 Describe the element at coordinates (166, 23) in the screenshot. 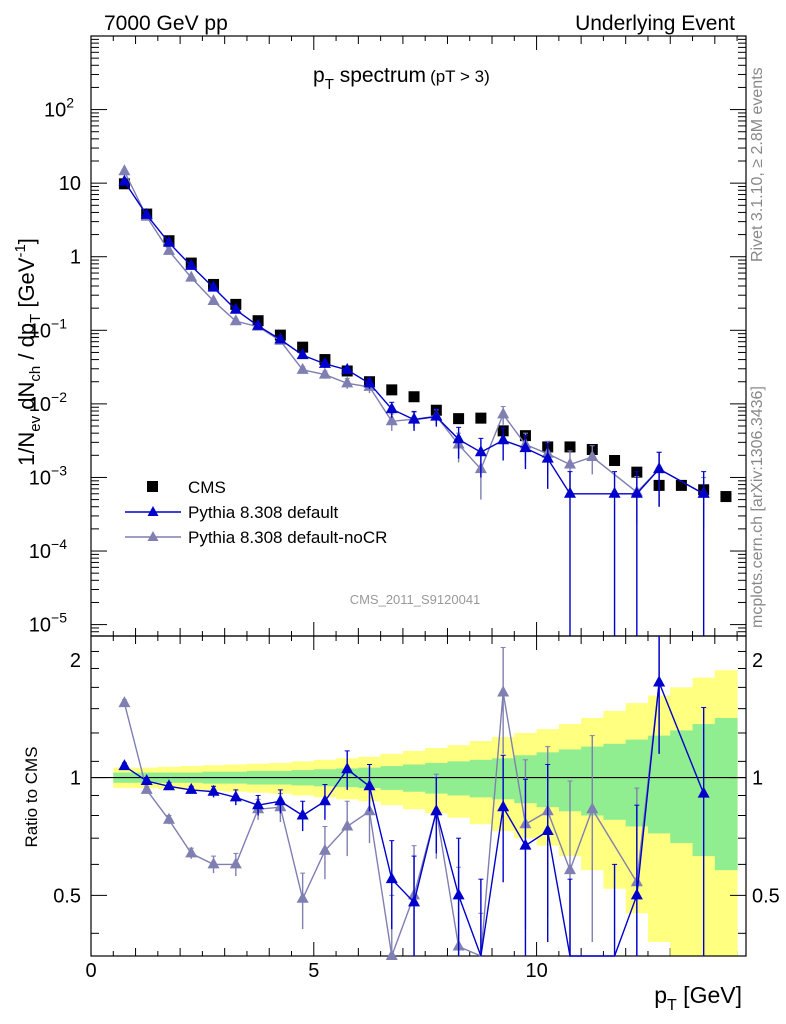

I see `header-left: 7000 GeV pp` at that location.